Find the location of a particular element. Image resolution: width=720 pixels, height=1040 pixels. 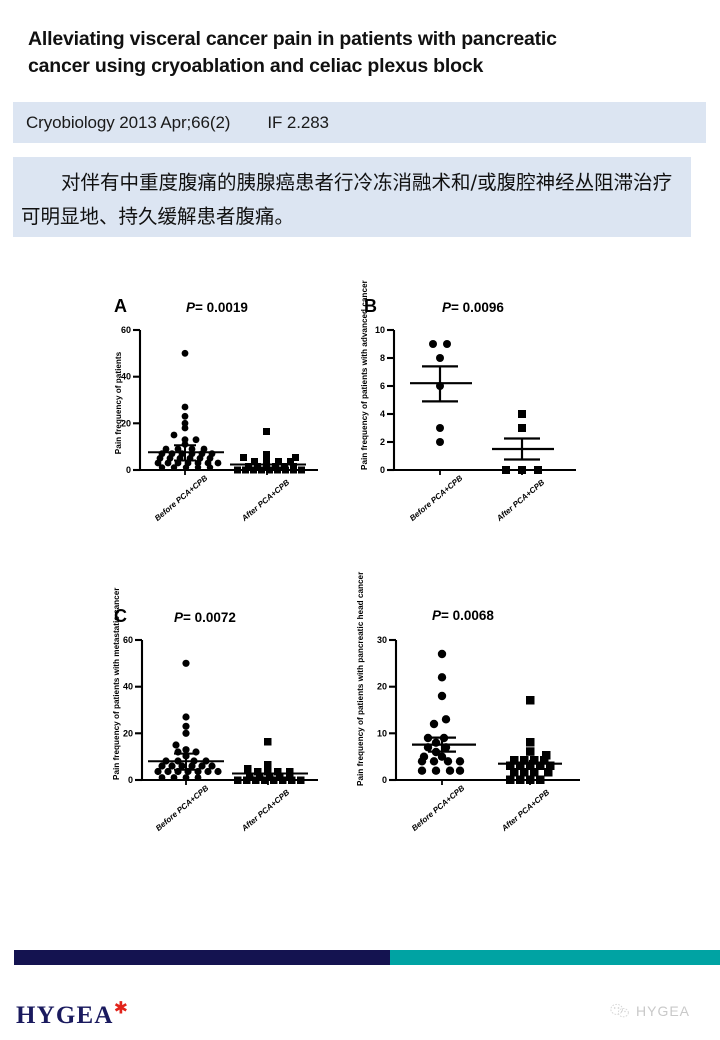

wechat-watermark: HYGEA is located at coordinates (650, 1011).